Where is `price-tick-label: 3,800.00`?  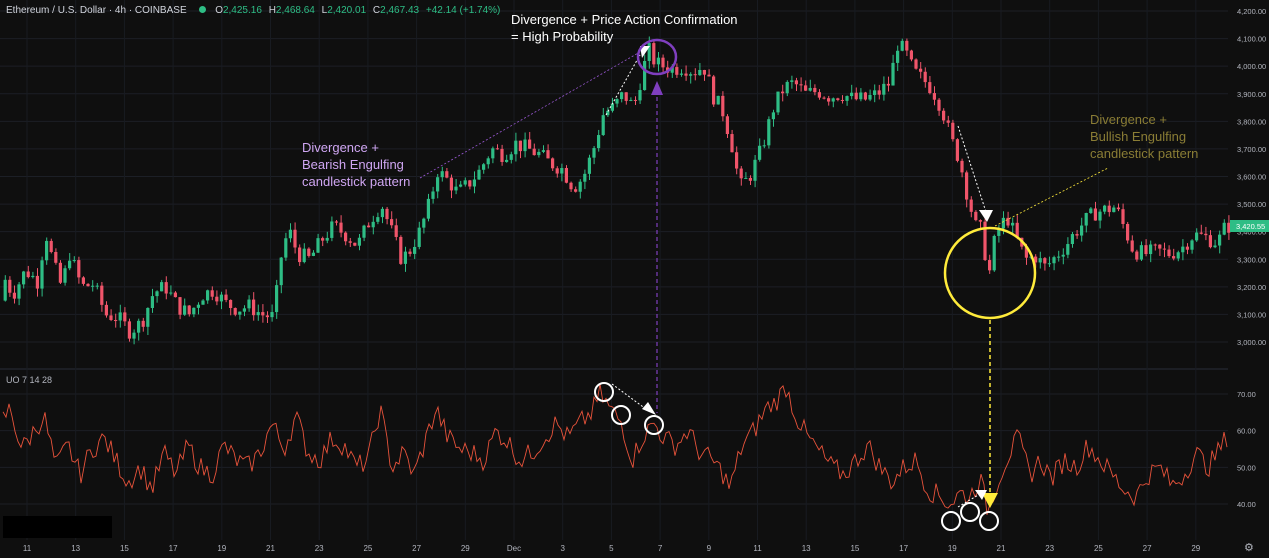
price-tick-label: 3,800.00 is located at coordinates (1251, 121).